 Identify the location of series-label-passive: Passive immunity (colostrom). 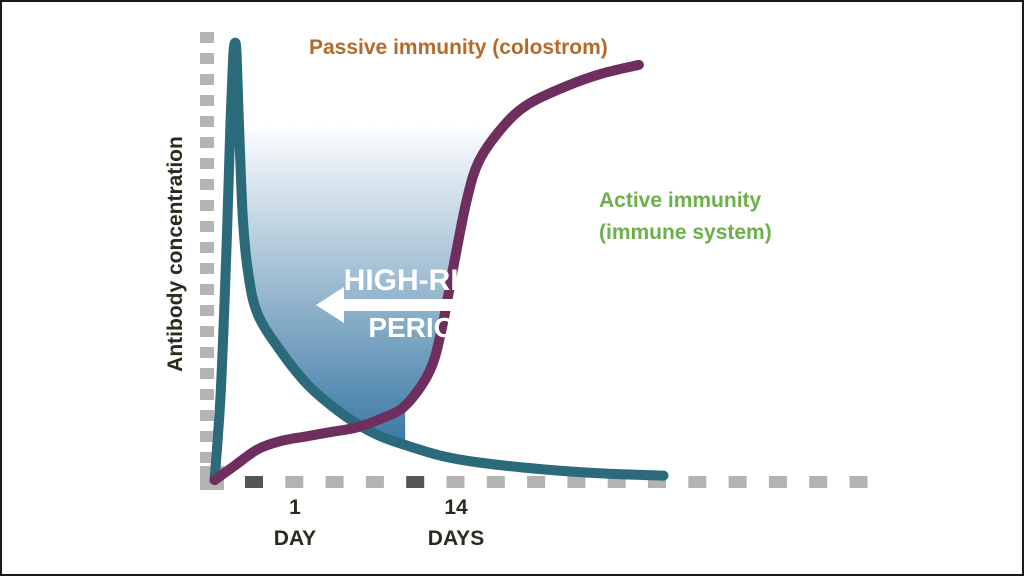
(458, 47).